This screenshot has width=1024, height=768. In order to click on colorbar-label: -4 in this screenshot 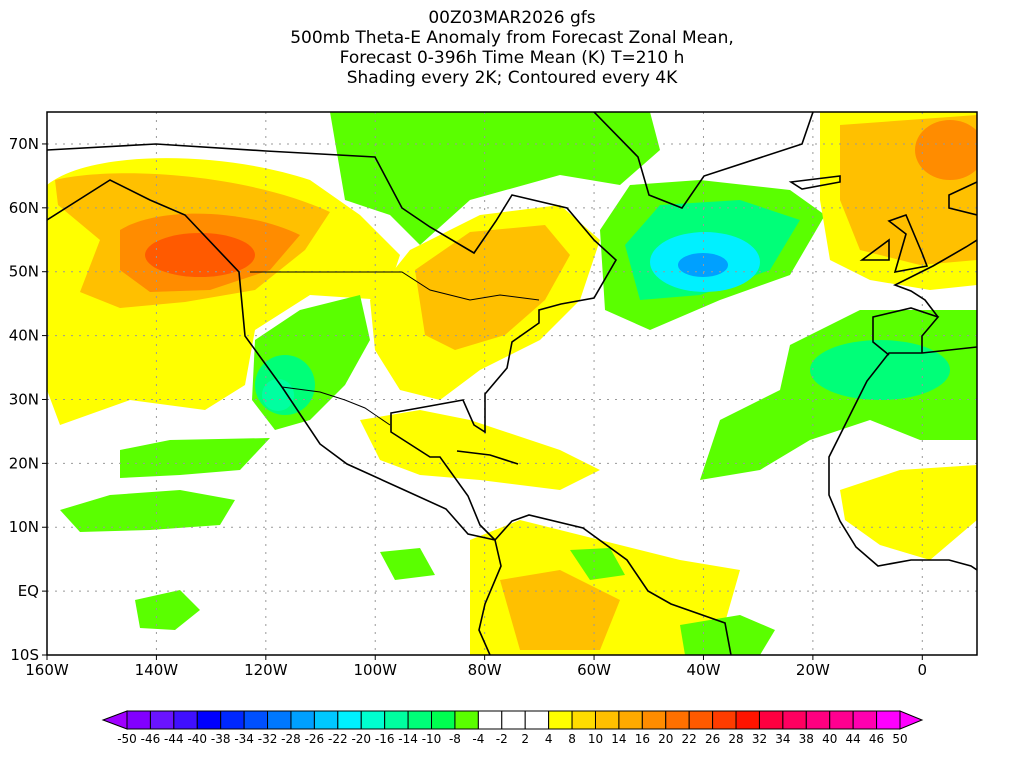, I will do `click(478, 739)`.